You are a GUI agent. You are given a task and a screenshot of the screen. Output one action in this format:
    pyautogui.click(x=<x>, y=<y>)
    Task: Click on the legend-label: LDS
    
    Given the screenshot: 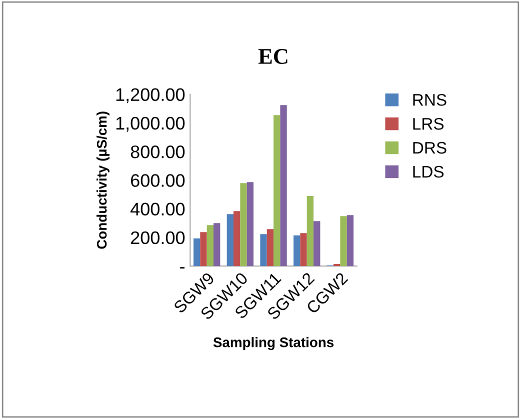 What is the action you would take?
    pyautogui.click(x=428, y=172)
    